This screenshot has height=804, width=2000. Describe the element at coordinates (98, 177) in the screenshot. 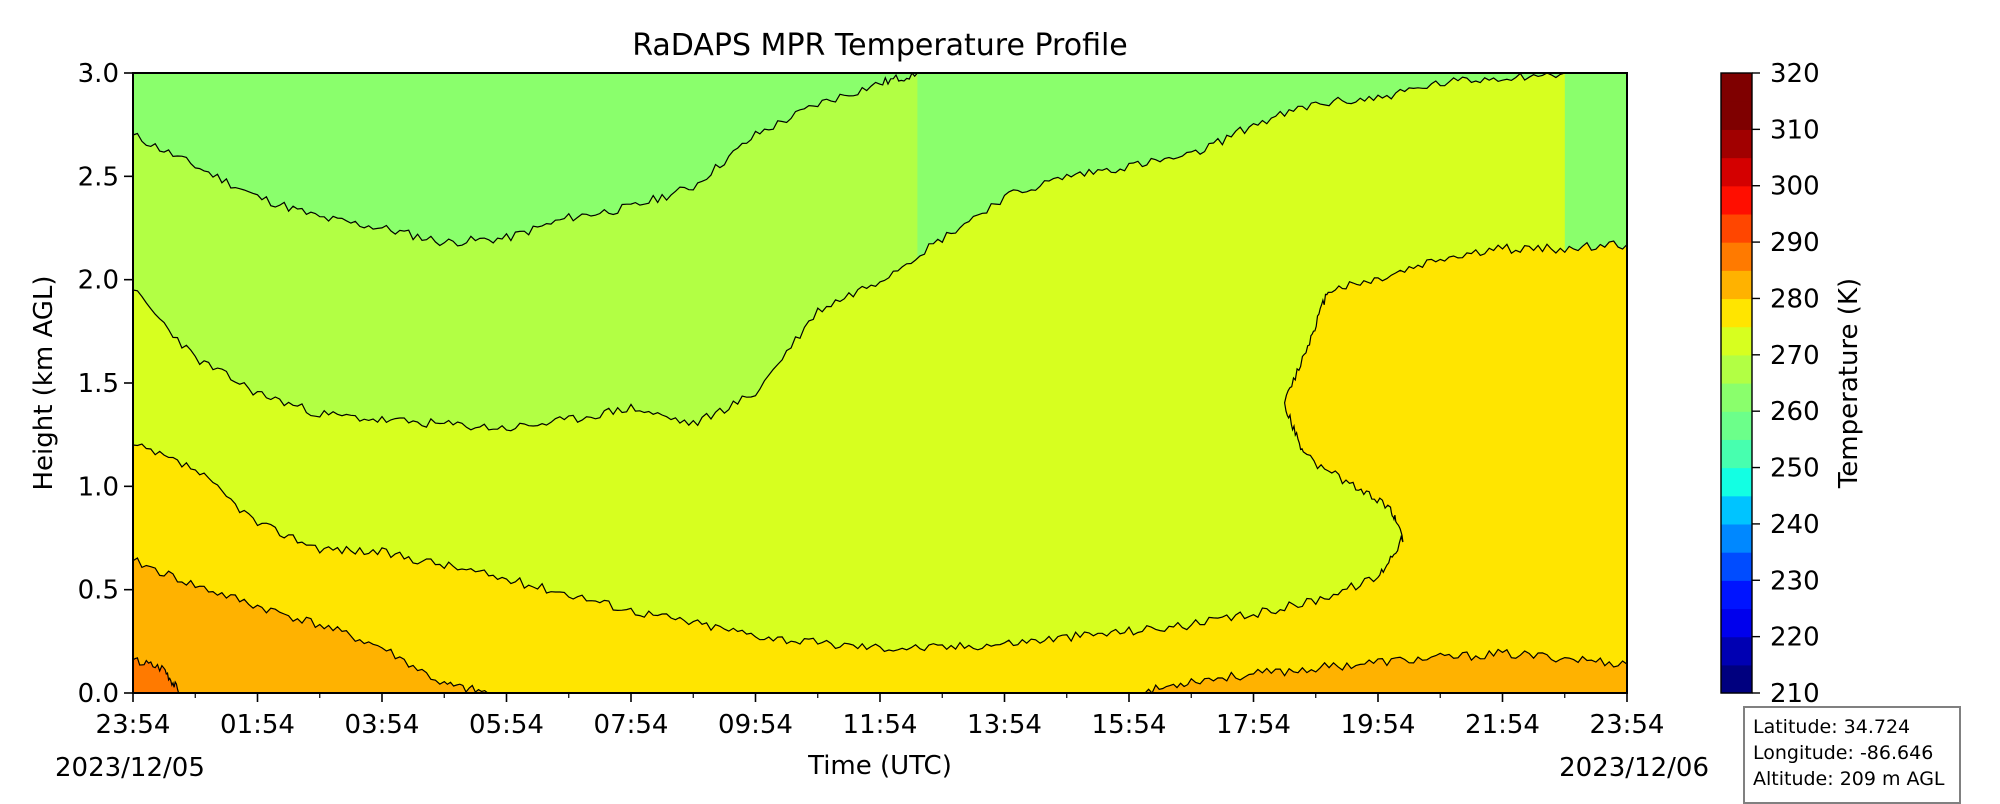

I see `y-tick-label: 2.5` at that location.